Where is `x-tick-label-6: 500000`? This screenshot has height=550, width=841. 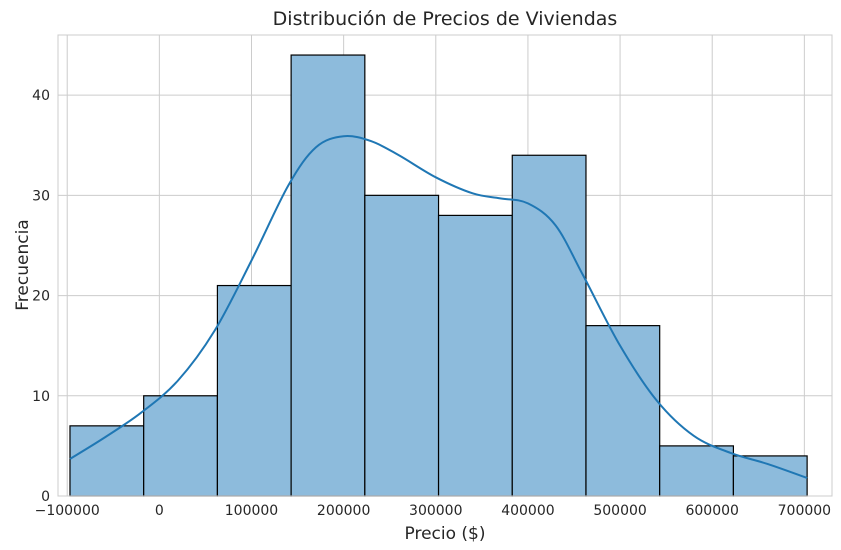
x-tick-label-6: 500000 is located at coordinates (619, 511).